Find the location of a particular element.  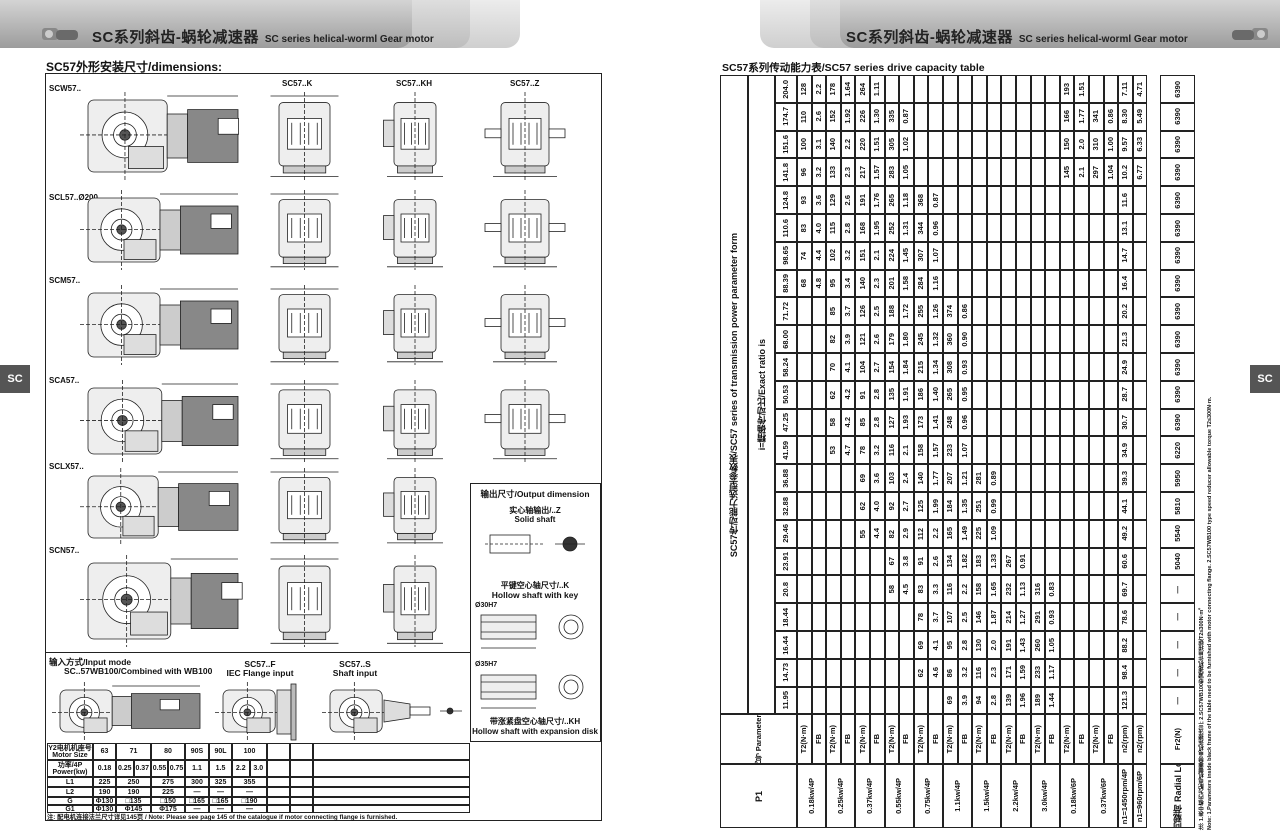

data-cell-text: 1.07 is located at coordinates (964, 450).